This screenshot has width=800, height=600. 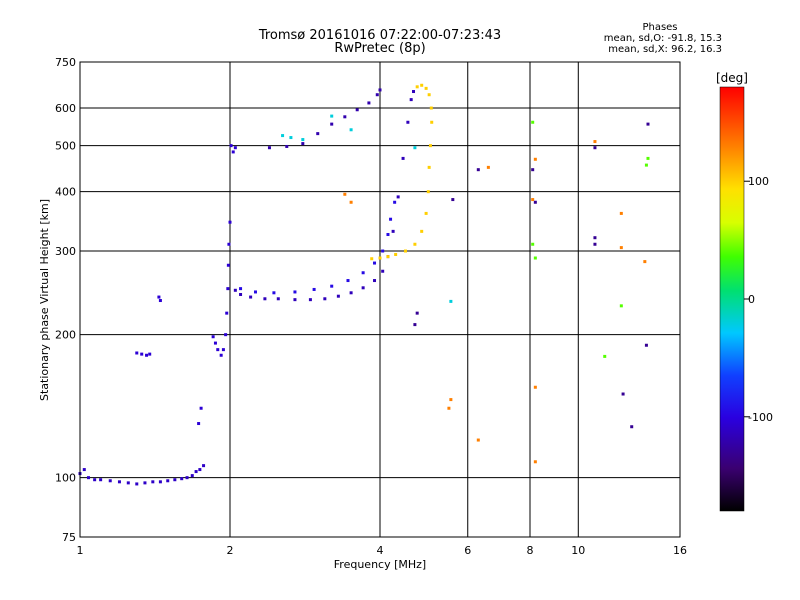 What do you see at coordinates (751, 299) in the screenshot?
I see `colorbar-tick-label: 0` at bounding box center [751, 299].